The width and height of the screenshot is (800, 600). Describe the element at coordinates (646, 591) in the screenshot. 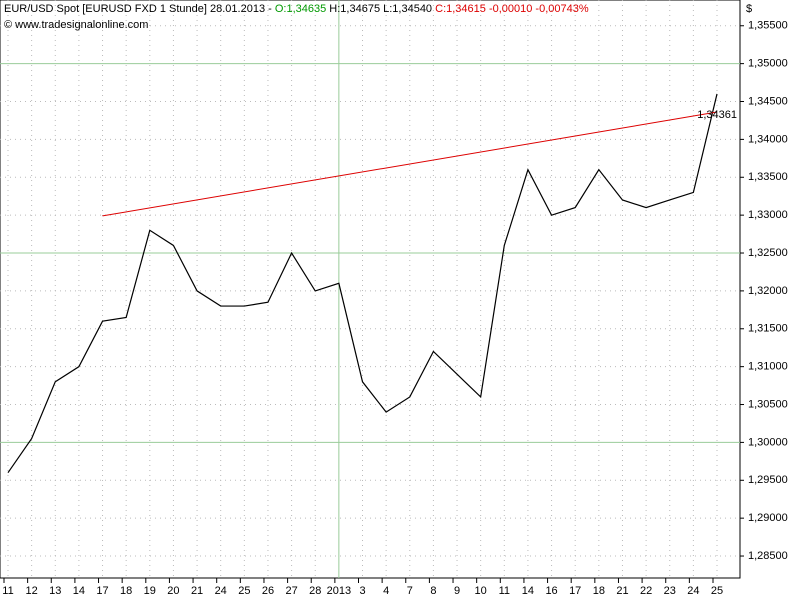

I see `x-tick-label: 22` at that location.